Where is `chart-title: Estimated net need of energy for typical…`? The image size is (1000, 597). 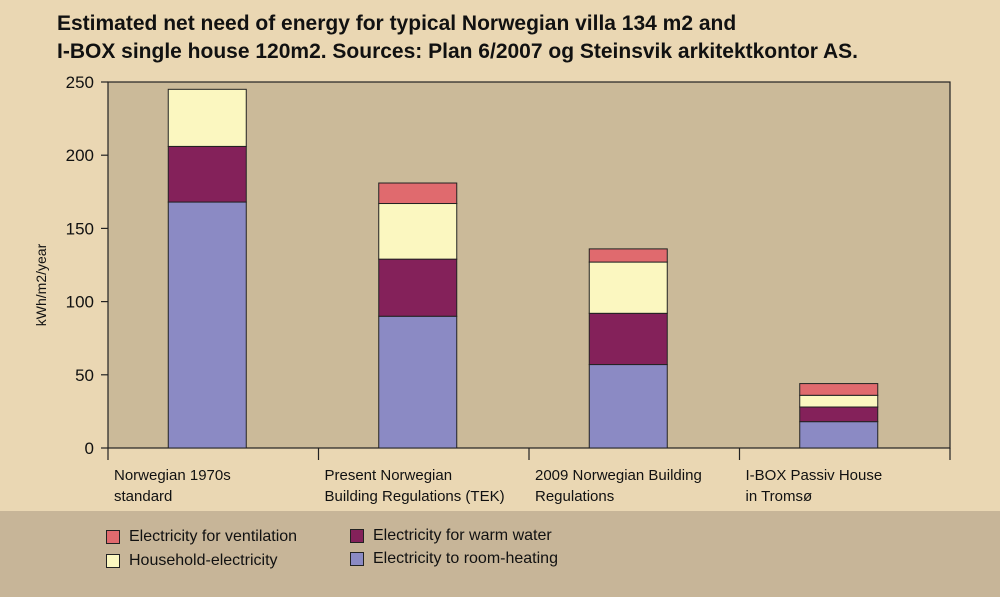 chart-title: Estimated net need of energy for typical… is located at coordinates (522, 38).